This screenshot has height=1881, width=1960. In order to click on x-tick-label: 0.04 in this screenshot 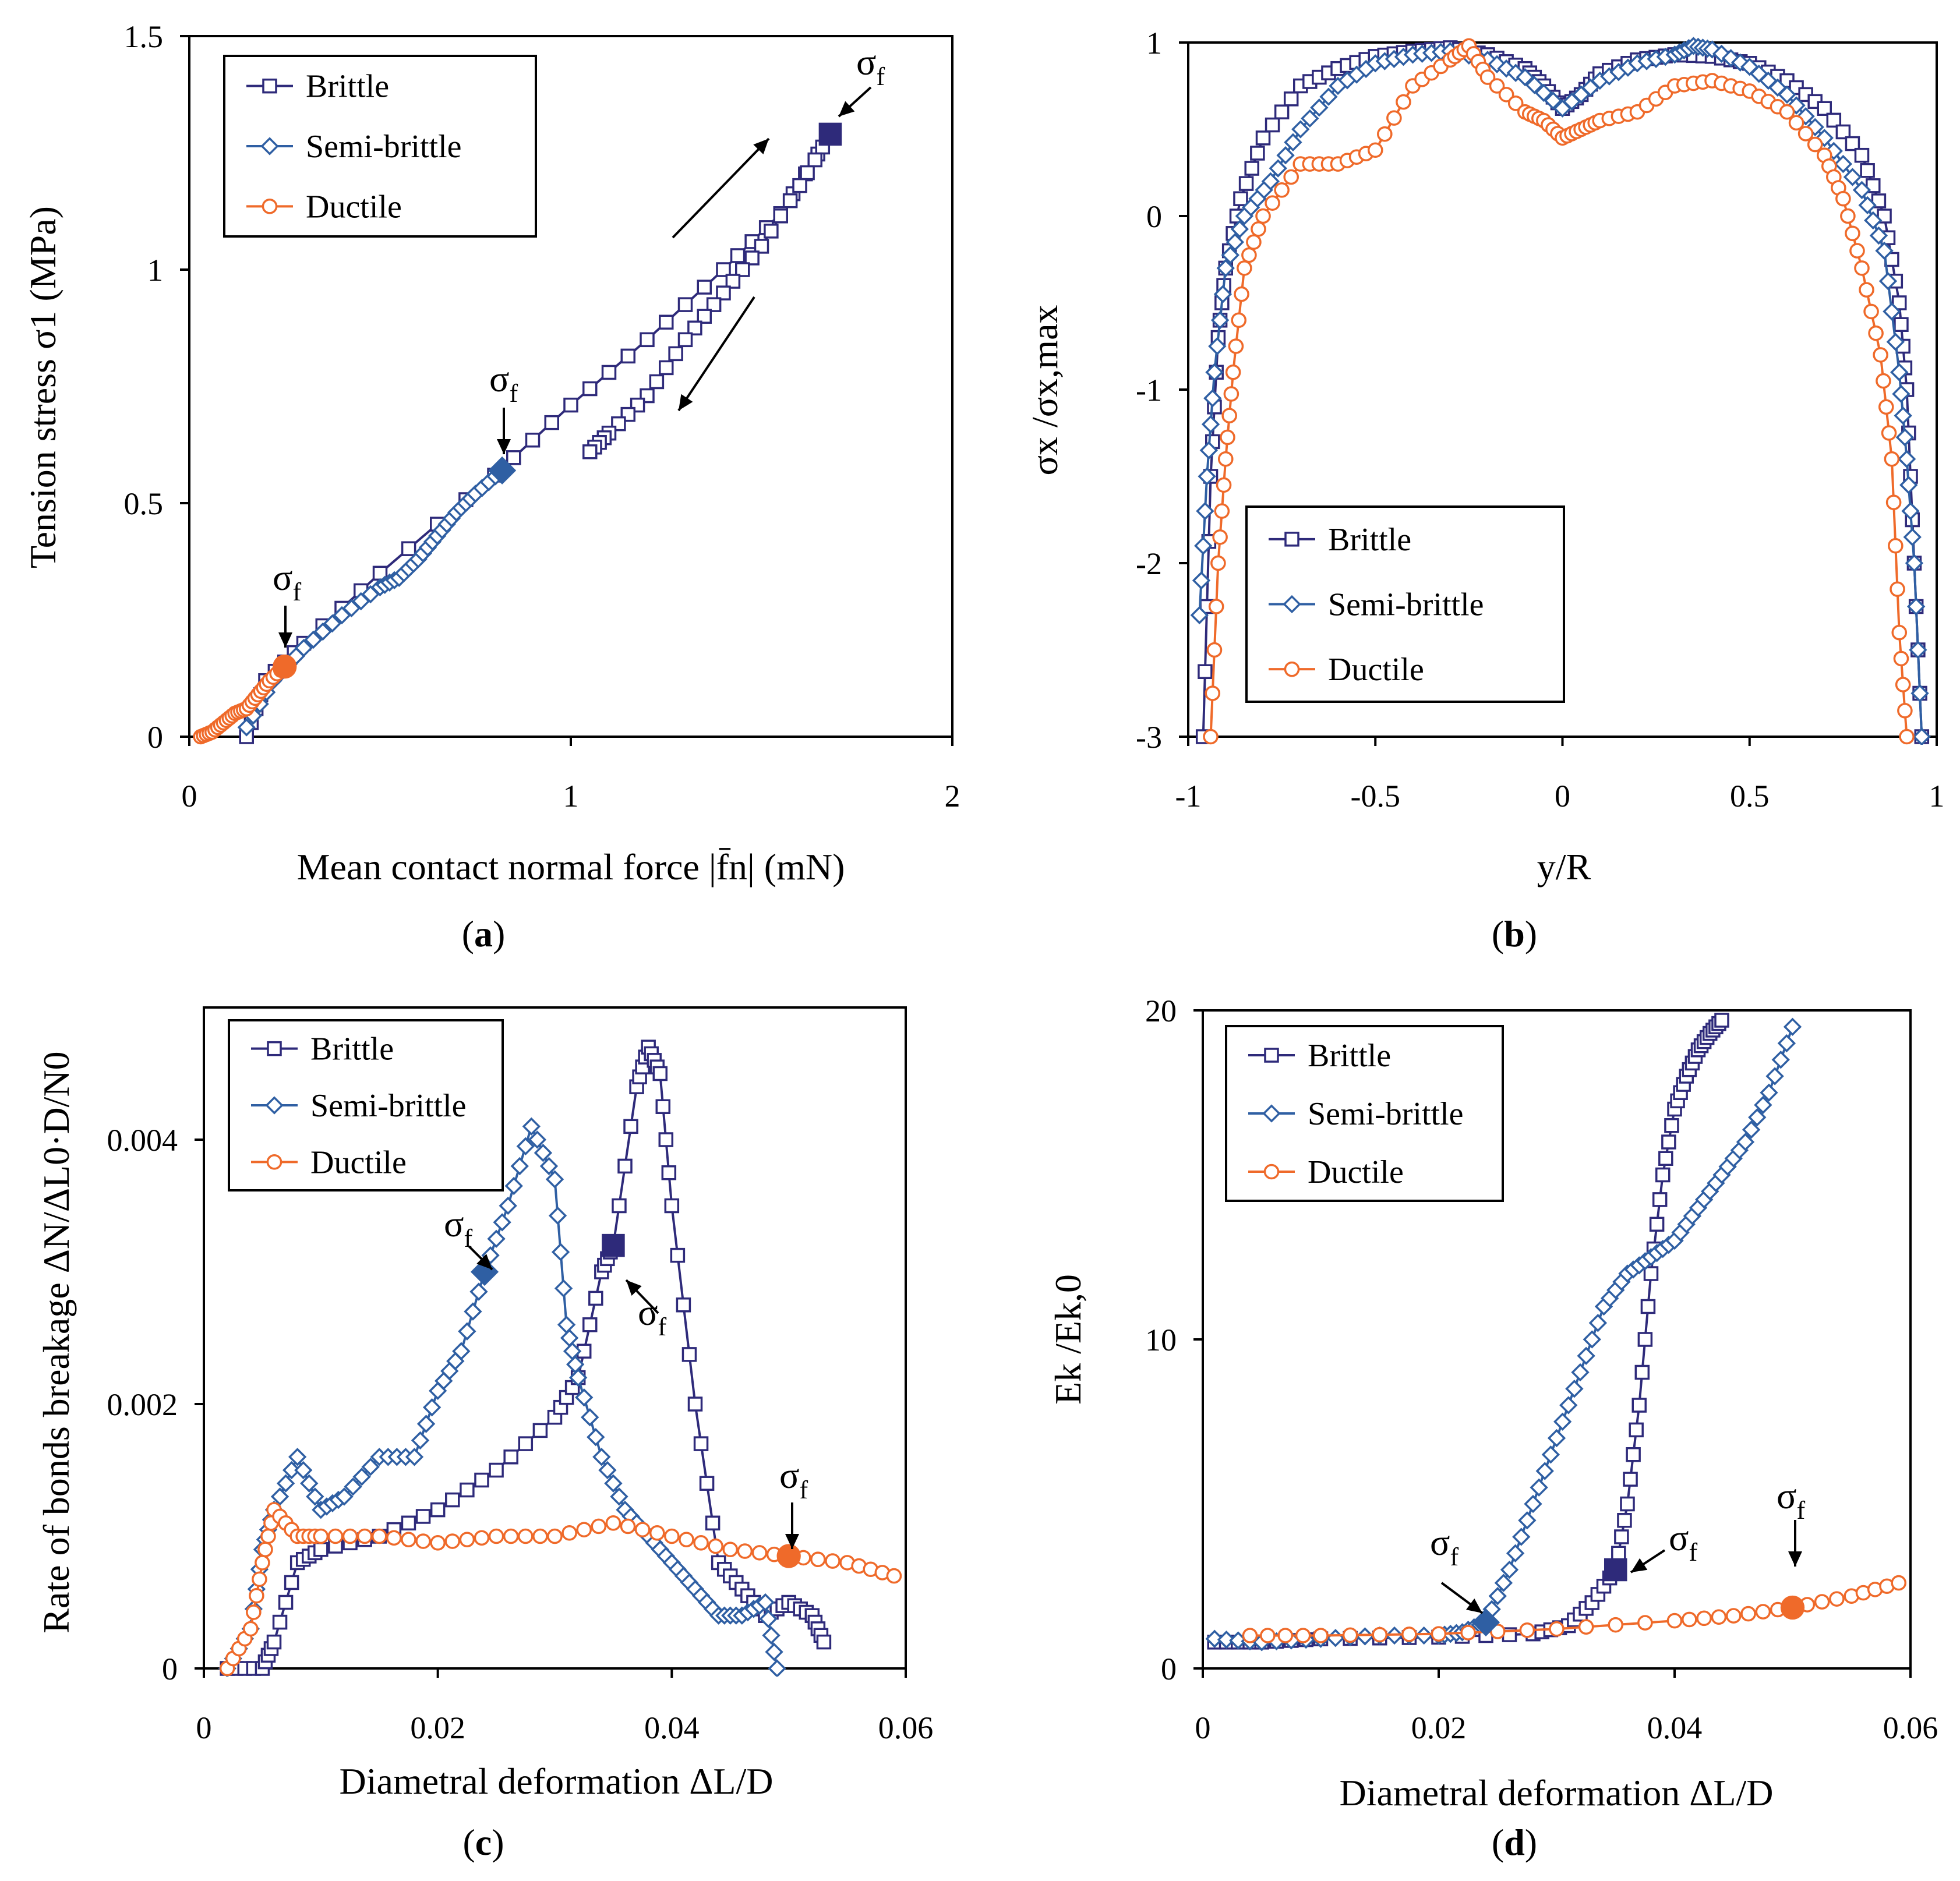, I will do `click(1675, 1727)`.